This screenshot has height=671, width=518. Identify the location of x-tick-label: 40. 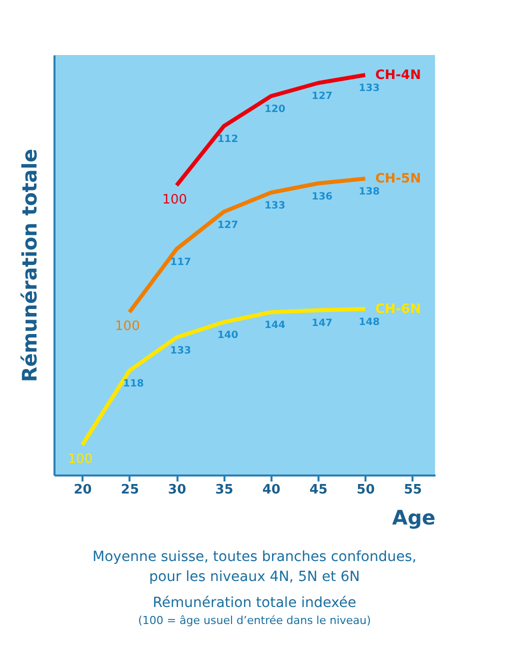
(271, 490).